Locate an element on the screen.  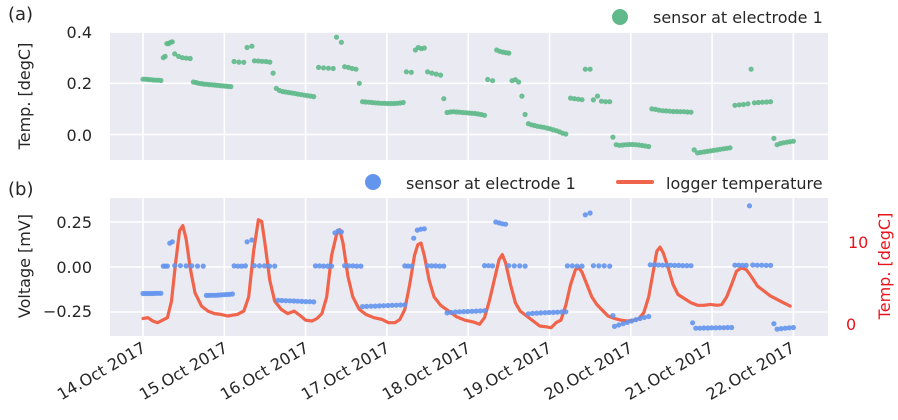
panel-b-y-axis-label: Voltage [mV] is located at coordinates (24, 266).